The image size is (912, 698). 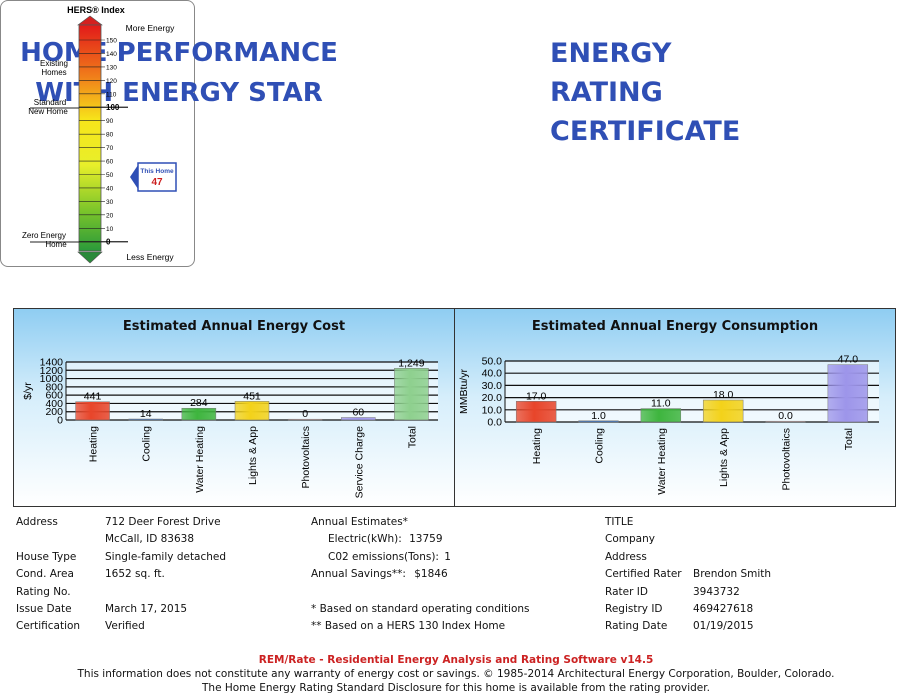 What do you see at coordinates (134, 177) in the screenshot?
I see `this-home-pointer-icon` at bounding box center [134, 177].